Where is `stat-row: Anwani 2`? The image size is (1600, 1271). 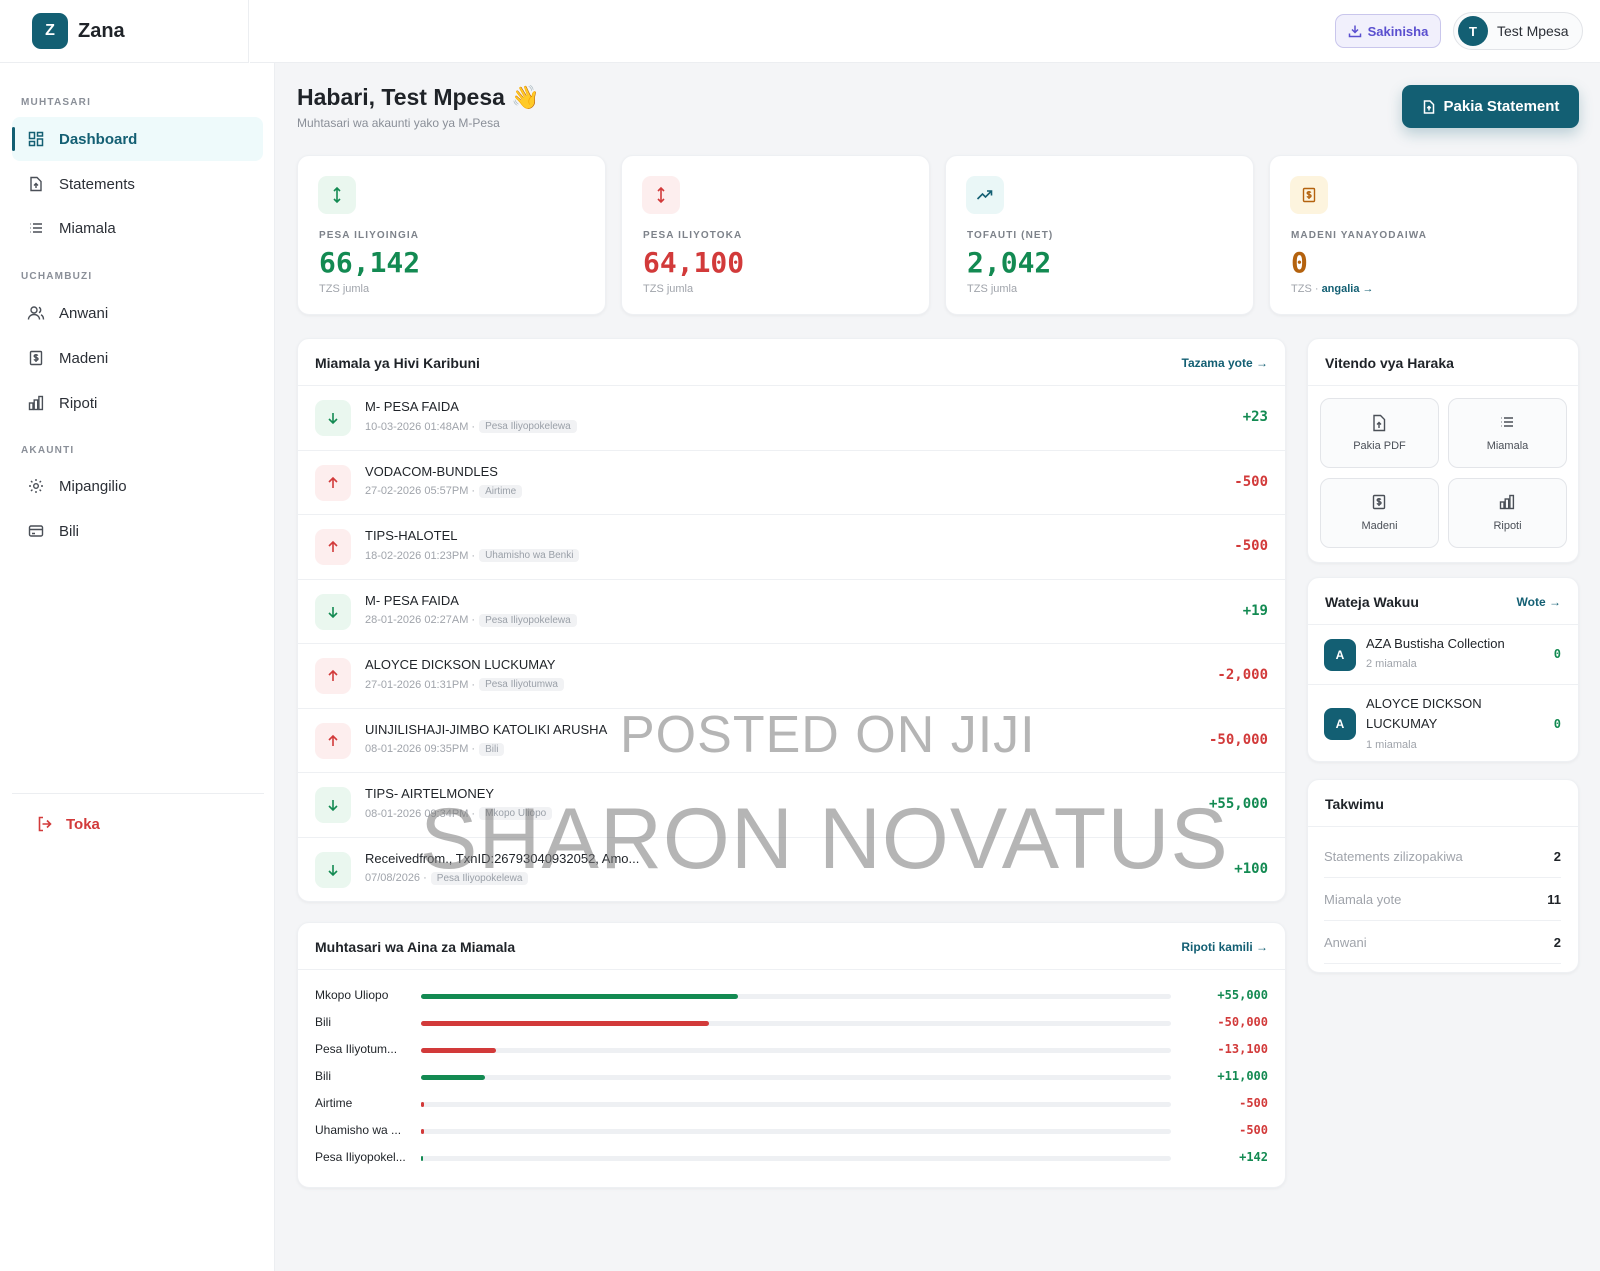
stat-row: Anwani 2 is located at coordinates (1442, 943).